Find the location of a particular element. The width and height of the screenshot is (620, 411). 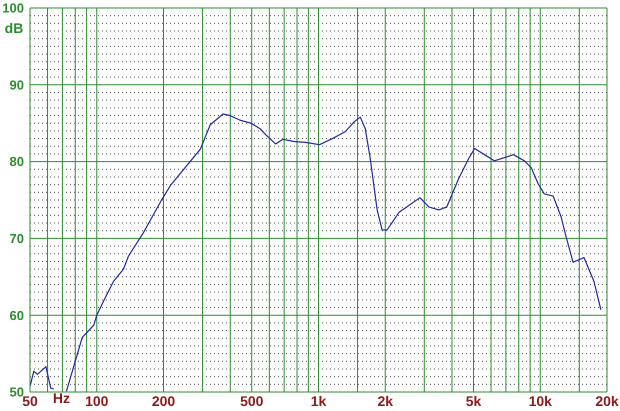

x-tick-label: 200 is located at coordinates (164, 400).